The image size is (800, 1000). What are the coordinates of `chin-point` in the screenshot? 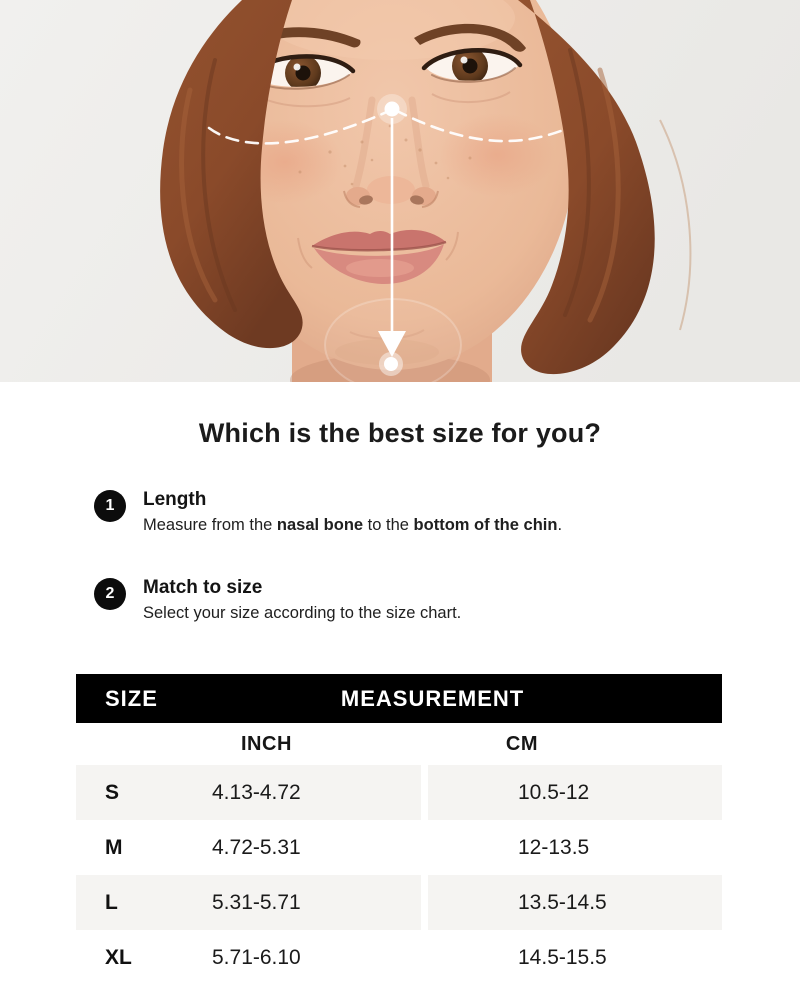 It's located at (391, 364).